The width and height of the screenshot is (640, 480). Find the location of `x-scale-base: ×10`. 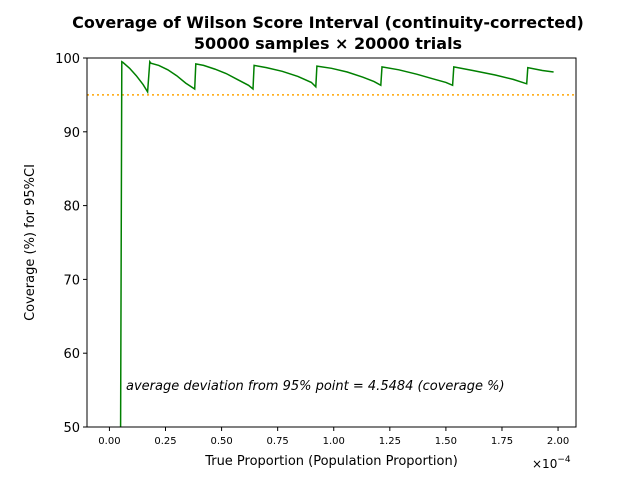

x-scale-base: ×10 is located at coordinates (544, 464).